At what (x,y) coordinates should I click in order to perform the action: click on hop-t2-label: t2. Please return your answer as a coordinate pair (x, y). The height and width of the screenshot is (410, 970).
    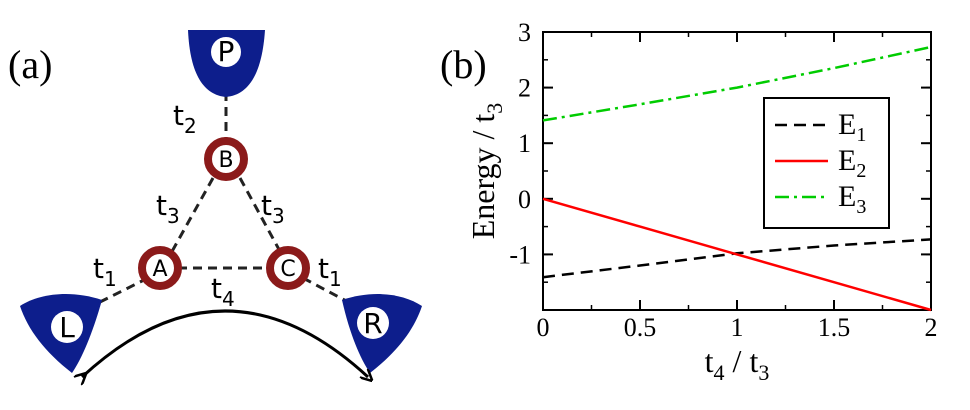
    Looking at the image, I should click on (185, 118).